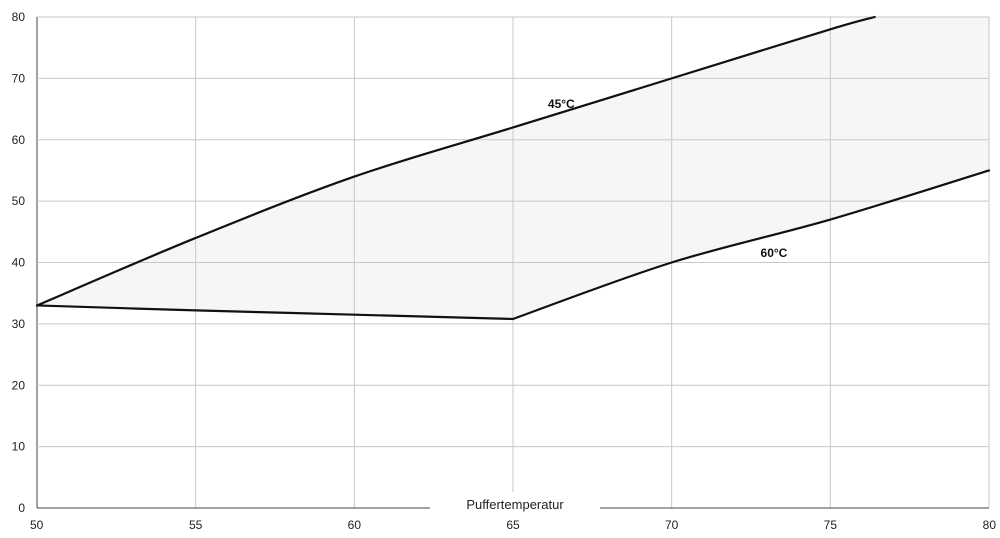  What do you see at coordinates (561, 104) in the screenshot?
I see `series-label-45c: 45°C` at bounding box center [561, 104].